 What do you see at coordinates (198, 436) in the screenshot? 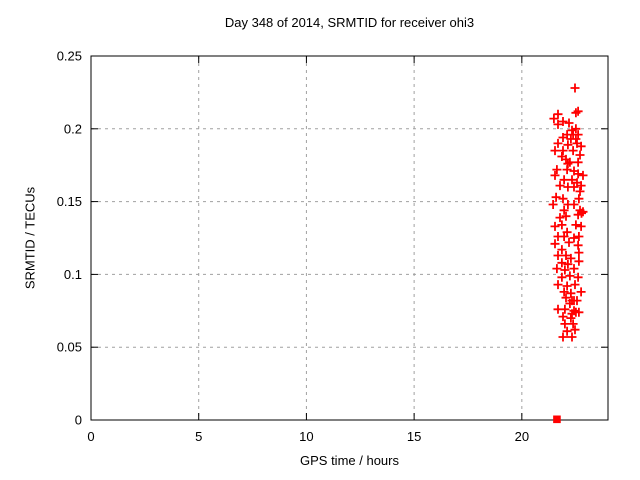
I see `x-tick-label: 5` at bounding box center [198, 436].